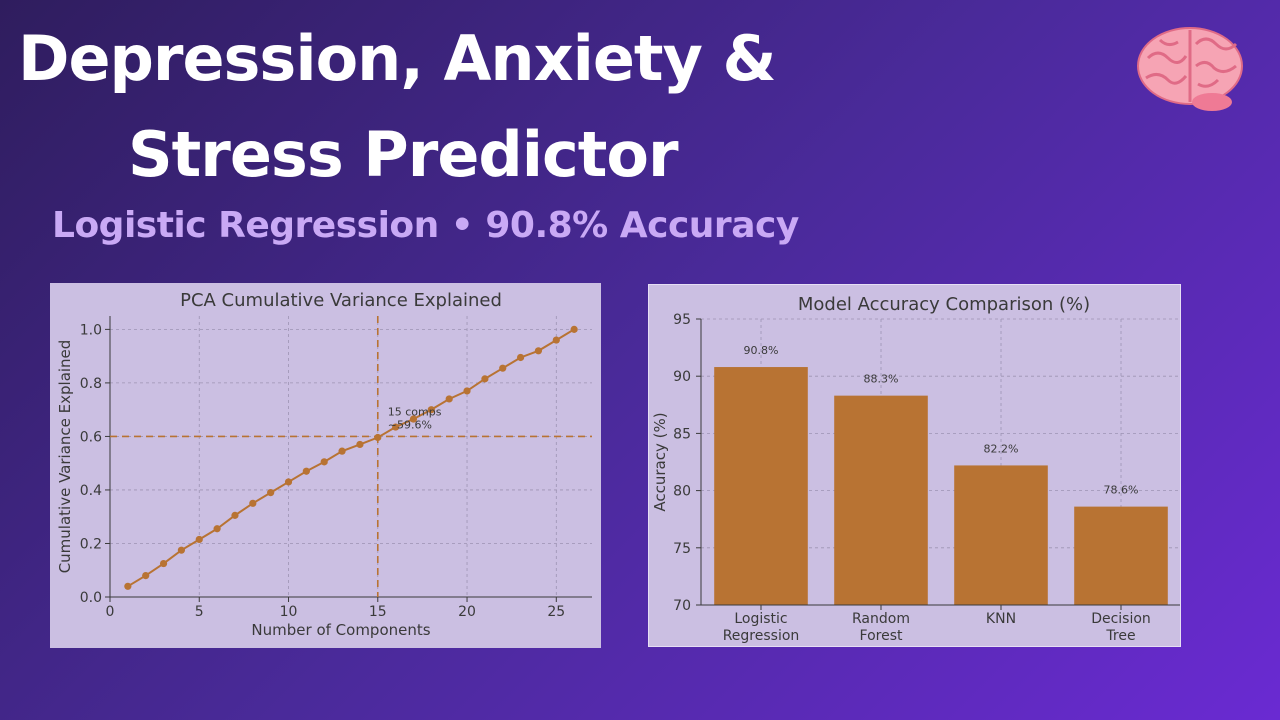 The width and height of the screenshot is (1280, 720). I want to click on page-subtitle: Logistic Regression • 90.8% Accuracy, so click(425, 225).